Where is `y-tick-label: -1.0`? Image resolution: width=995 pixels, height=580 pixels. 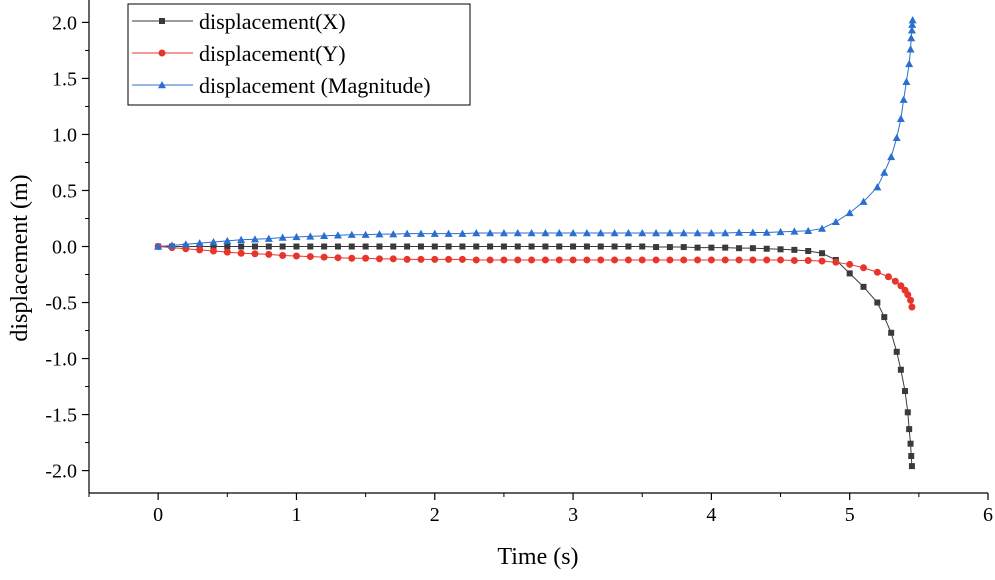 y-tick-label: -1.0 is located at coordinates (61, 360).